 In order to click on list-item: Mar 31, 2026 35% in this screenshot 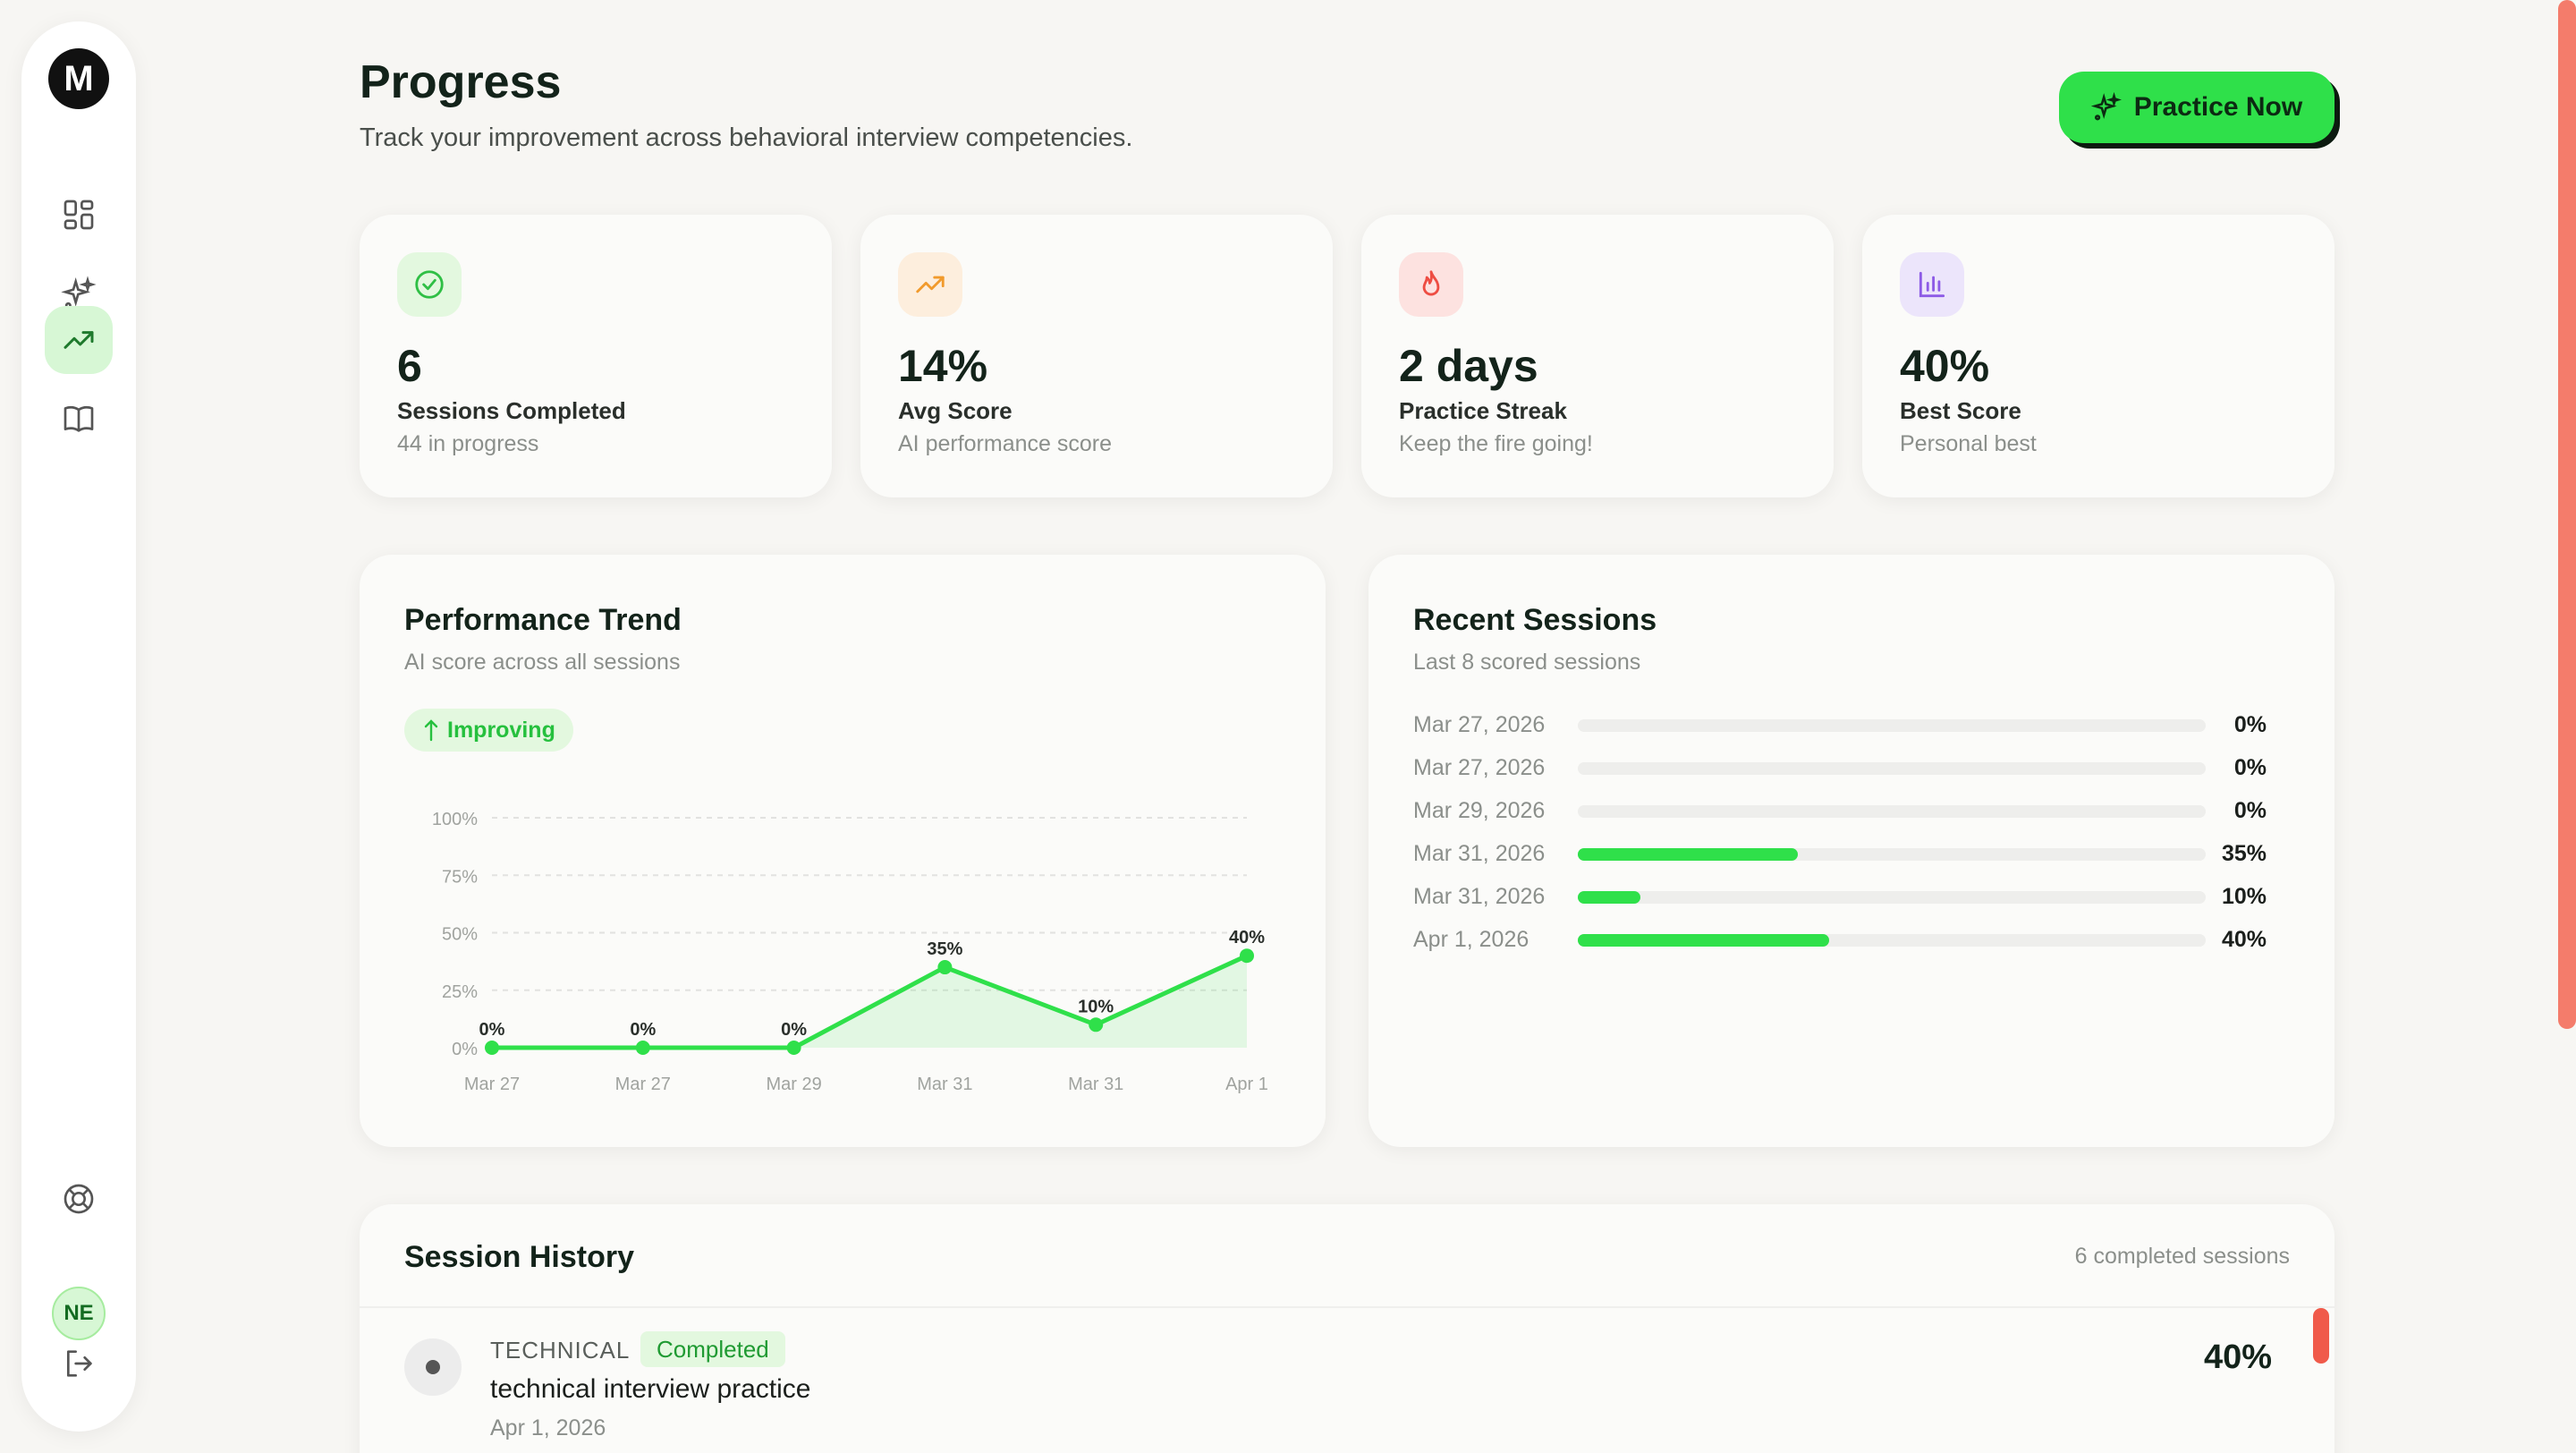, I will do `click(1851, 853)`.